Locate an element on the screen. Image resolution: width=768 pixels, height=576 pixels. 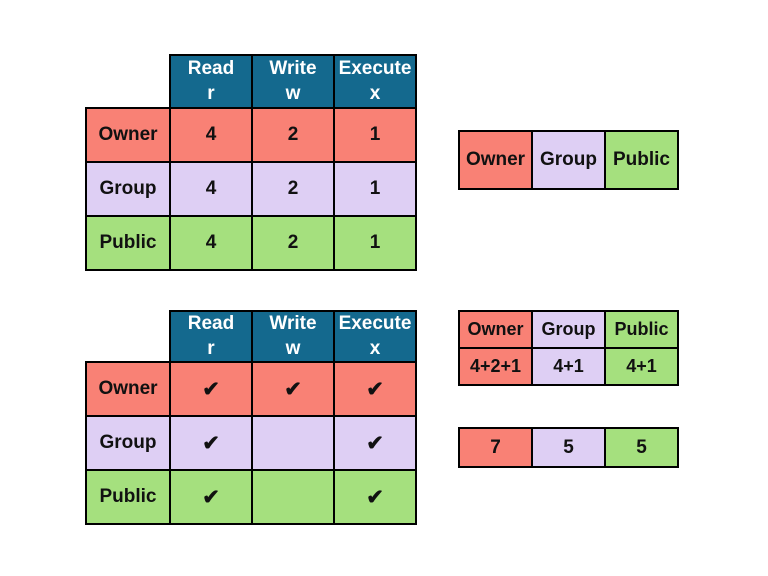
table-row-group: Group ✔ ✔ is located at coordinates (251, 443).